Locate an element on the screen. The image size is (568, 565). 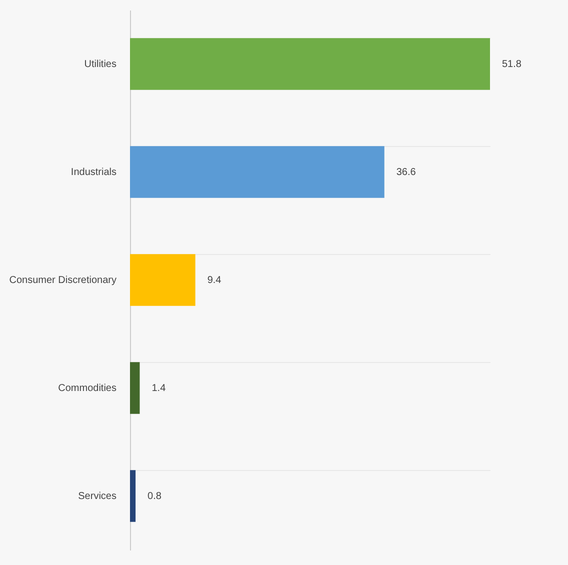
data-label: 0.8 is located at coordinates (155, 496).